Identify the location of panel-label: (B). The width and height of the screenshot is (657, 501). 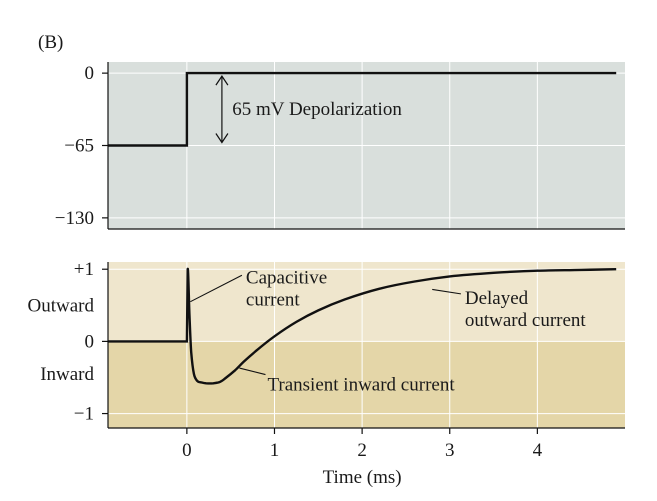
(50, 42).